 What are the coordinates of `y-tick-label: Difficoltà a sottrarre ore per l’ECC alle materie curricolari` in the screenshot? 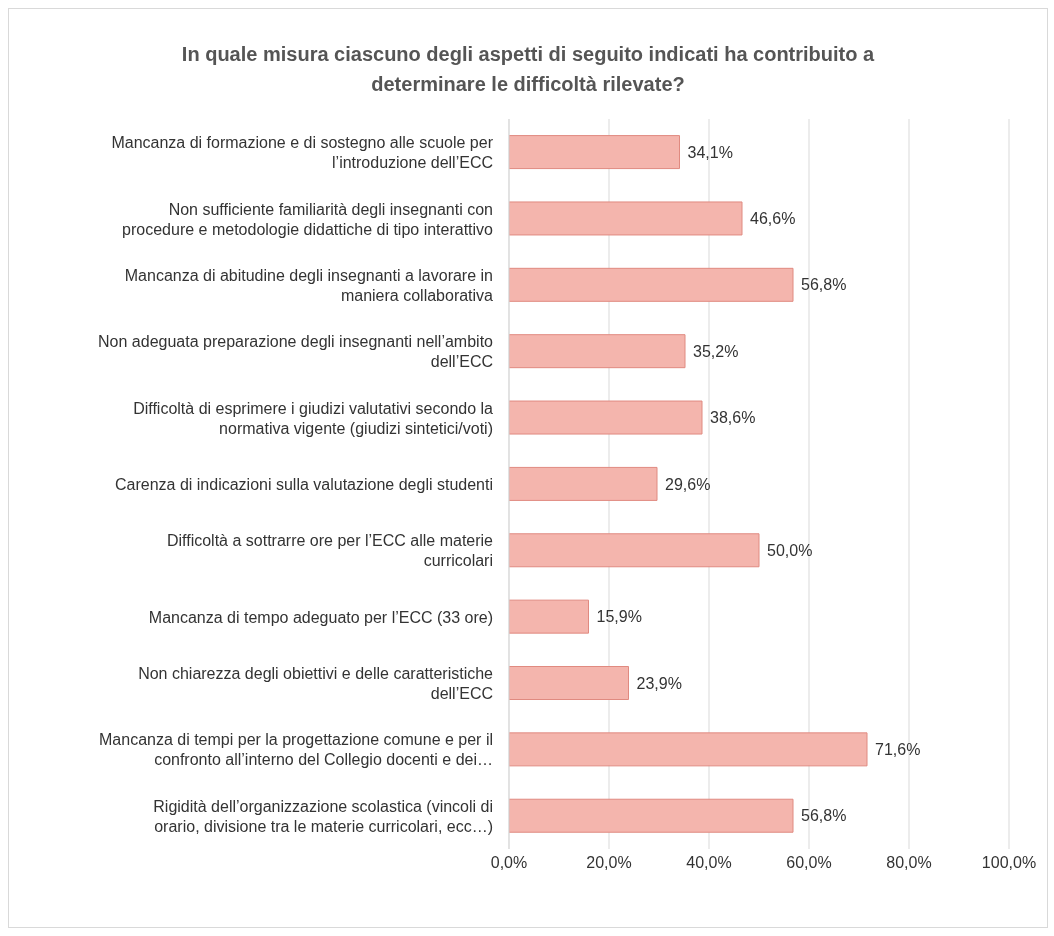 It's located at (330, 550).